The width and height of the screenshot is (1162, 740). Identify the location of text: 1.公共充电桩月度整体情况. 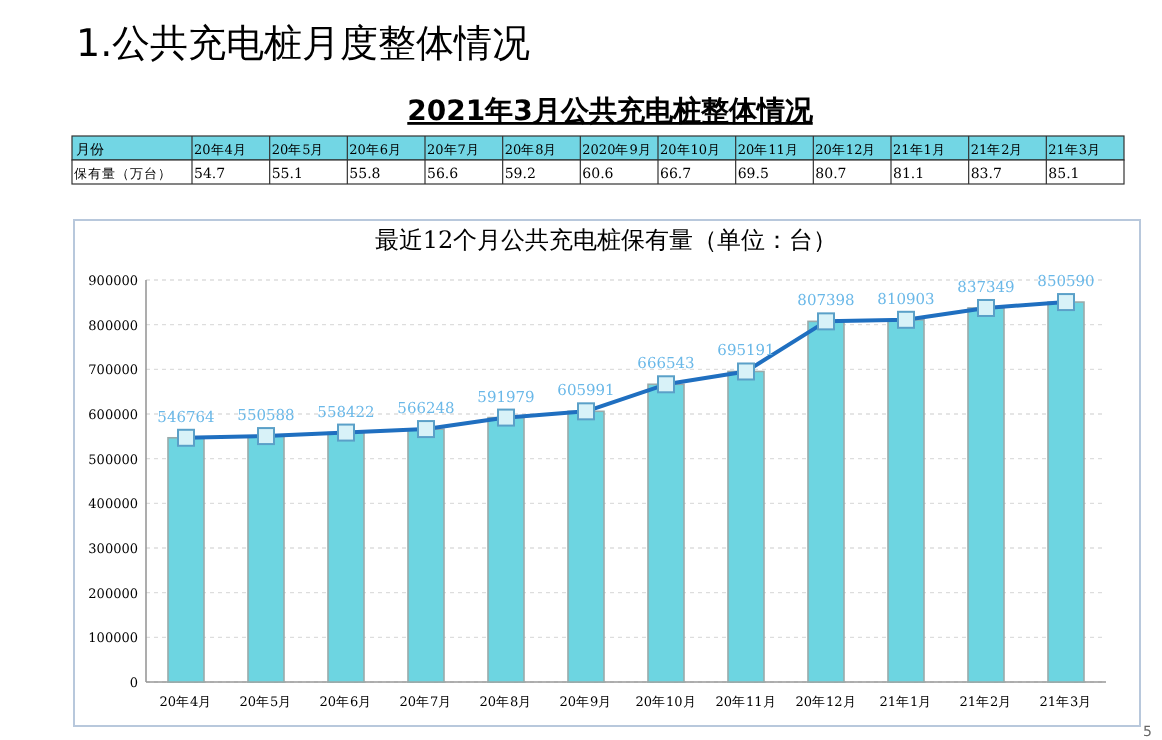
(303, 44).